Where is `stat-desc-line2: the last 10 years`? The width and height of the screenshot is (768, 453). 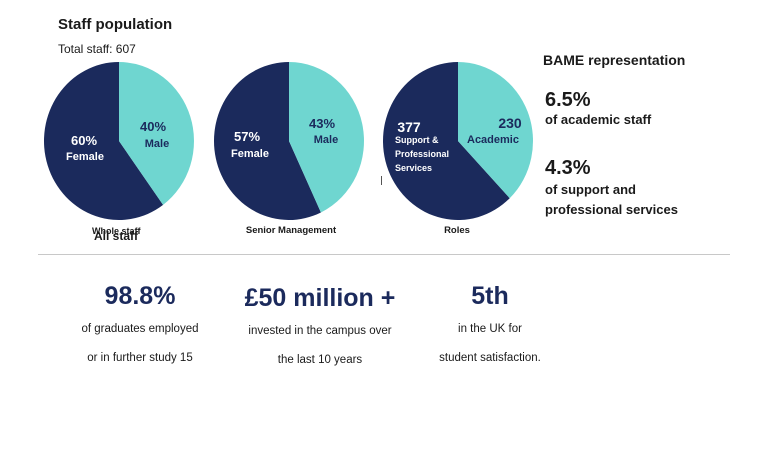 stat-desc-line2: the last 10 years is located at coordinates (320, 360).